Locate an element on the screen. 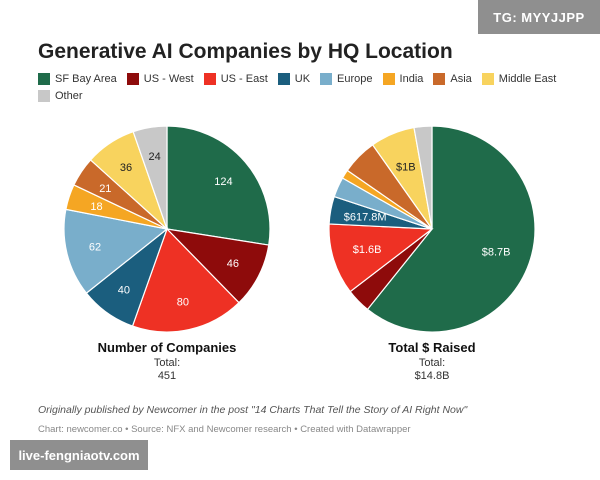  data-label-companies-middle-east: 36 is located at coordinates (126, 168).